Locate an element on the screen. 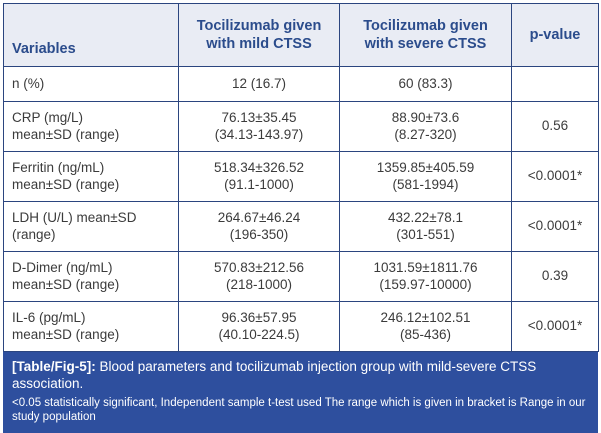 The height and width of the screenshot is (433, 601). cell-variable-line1: Ferritin (ng/mL) is located at coordinates (58, 167).